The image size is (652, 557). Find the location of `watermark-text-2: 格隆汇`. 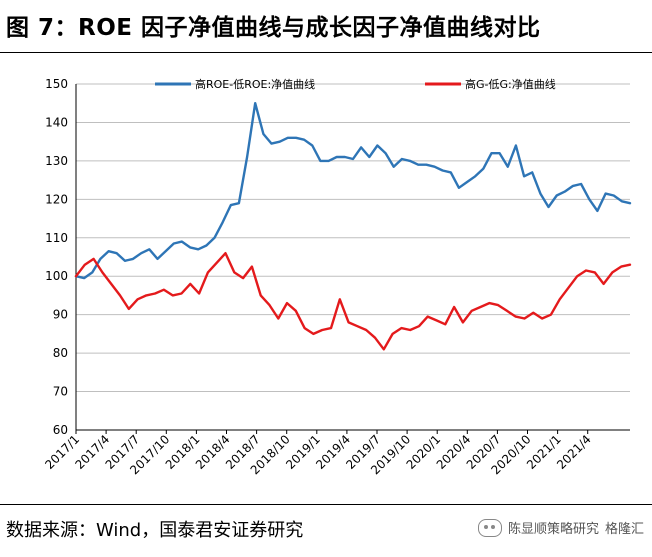

watermark-text-2: 格隆汇 is located at coordinates (624, 529).